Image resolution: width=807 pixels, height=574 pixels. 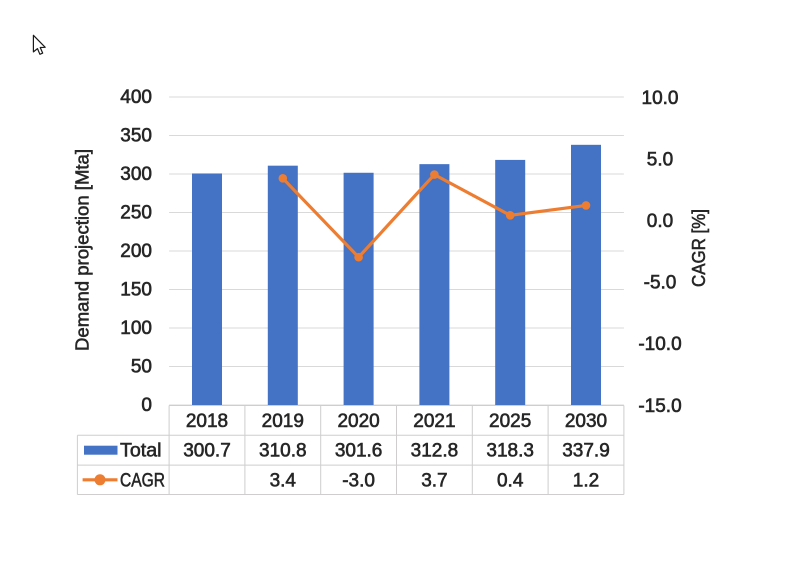 I want to click on svg-text: 150, so click(x=136, y=289).